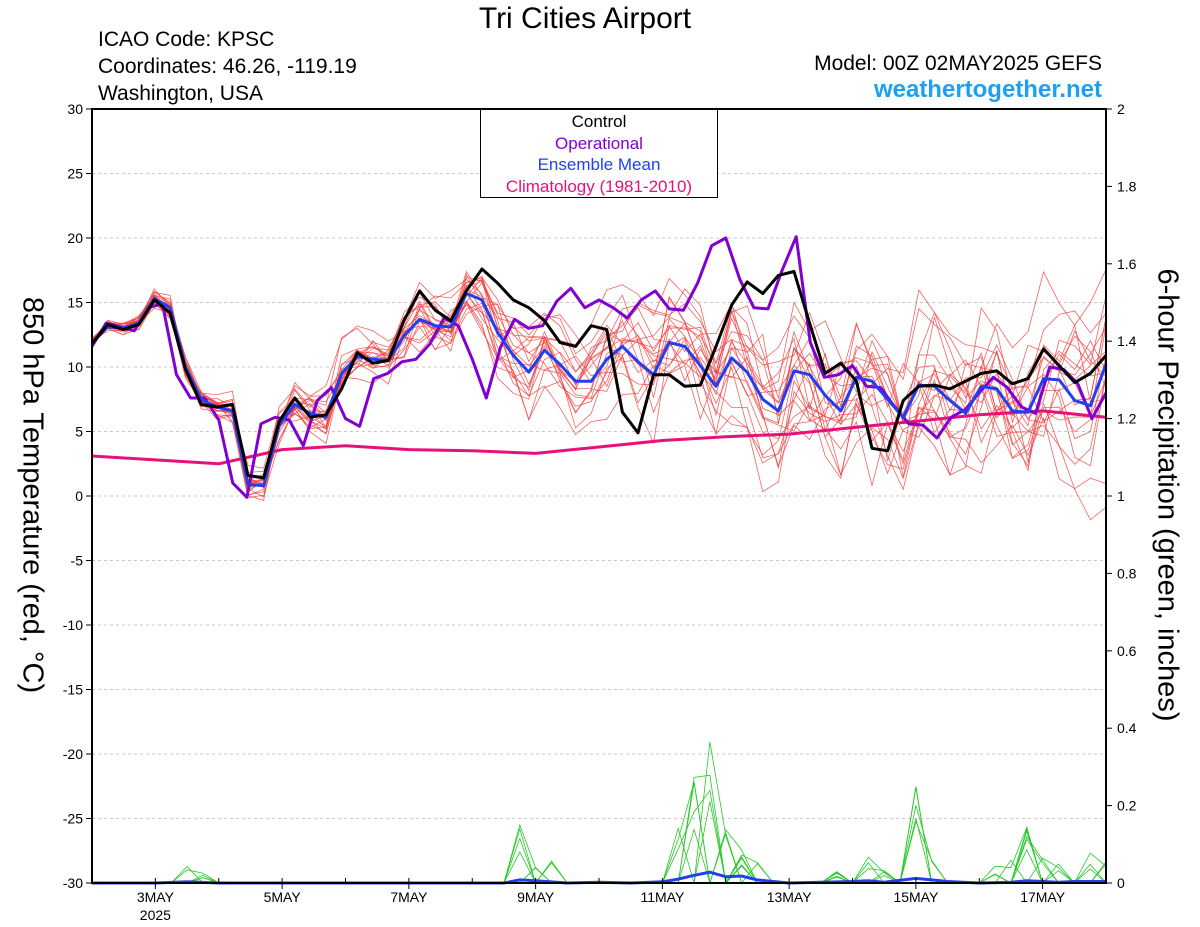  What do you see at coordinates (75, 238) in the screenshot?
I see `y-left-tick-label: 20` at bounding box center [75, 238].